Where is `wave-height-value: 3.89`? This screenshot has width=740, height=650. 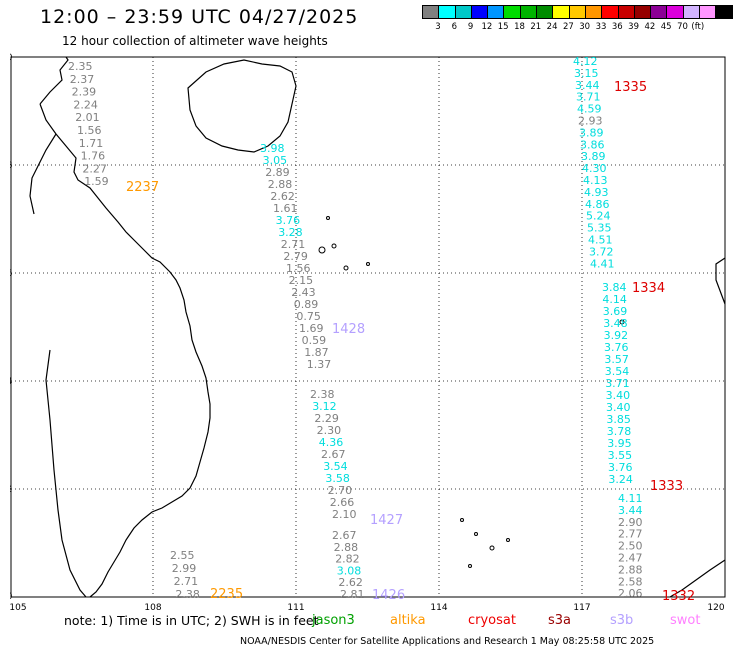
wave-height-value: 3.89 is located at coordinates (591, 132).